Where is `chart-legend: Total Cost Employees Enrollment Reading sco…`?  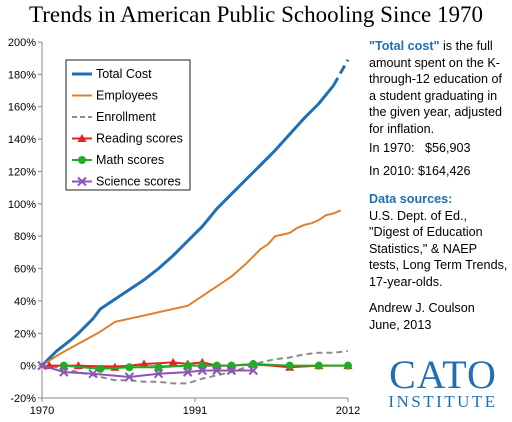 chart-legend: Total Cost Employees Enrollment Reading sco… is located at coordinates (128, 125).